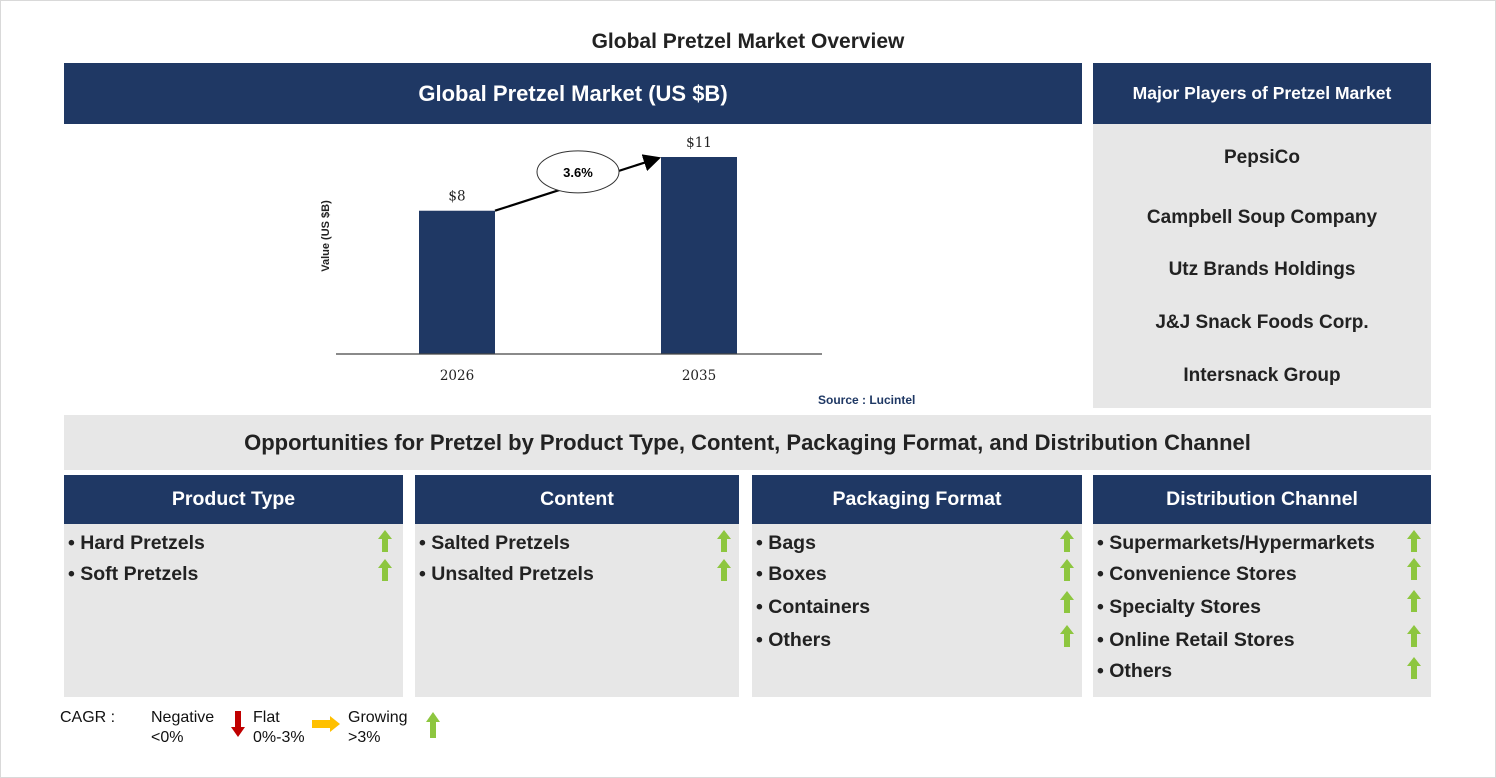 The width and height of the screenshot is (1496, 778). What do you see at coordinates (378, 728) in the screenshot?
I see `legend-growing: Growing >3%` at bounding box center [378, 728].